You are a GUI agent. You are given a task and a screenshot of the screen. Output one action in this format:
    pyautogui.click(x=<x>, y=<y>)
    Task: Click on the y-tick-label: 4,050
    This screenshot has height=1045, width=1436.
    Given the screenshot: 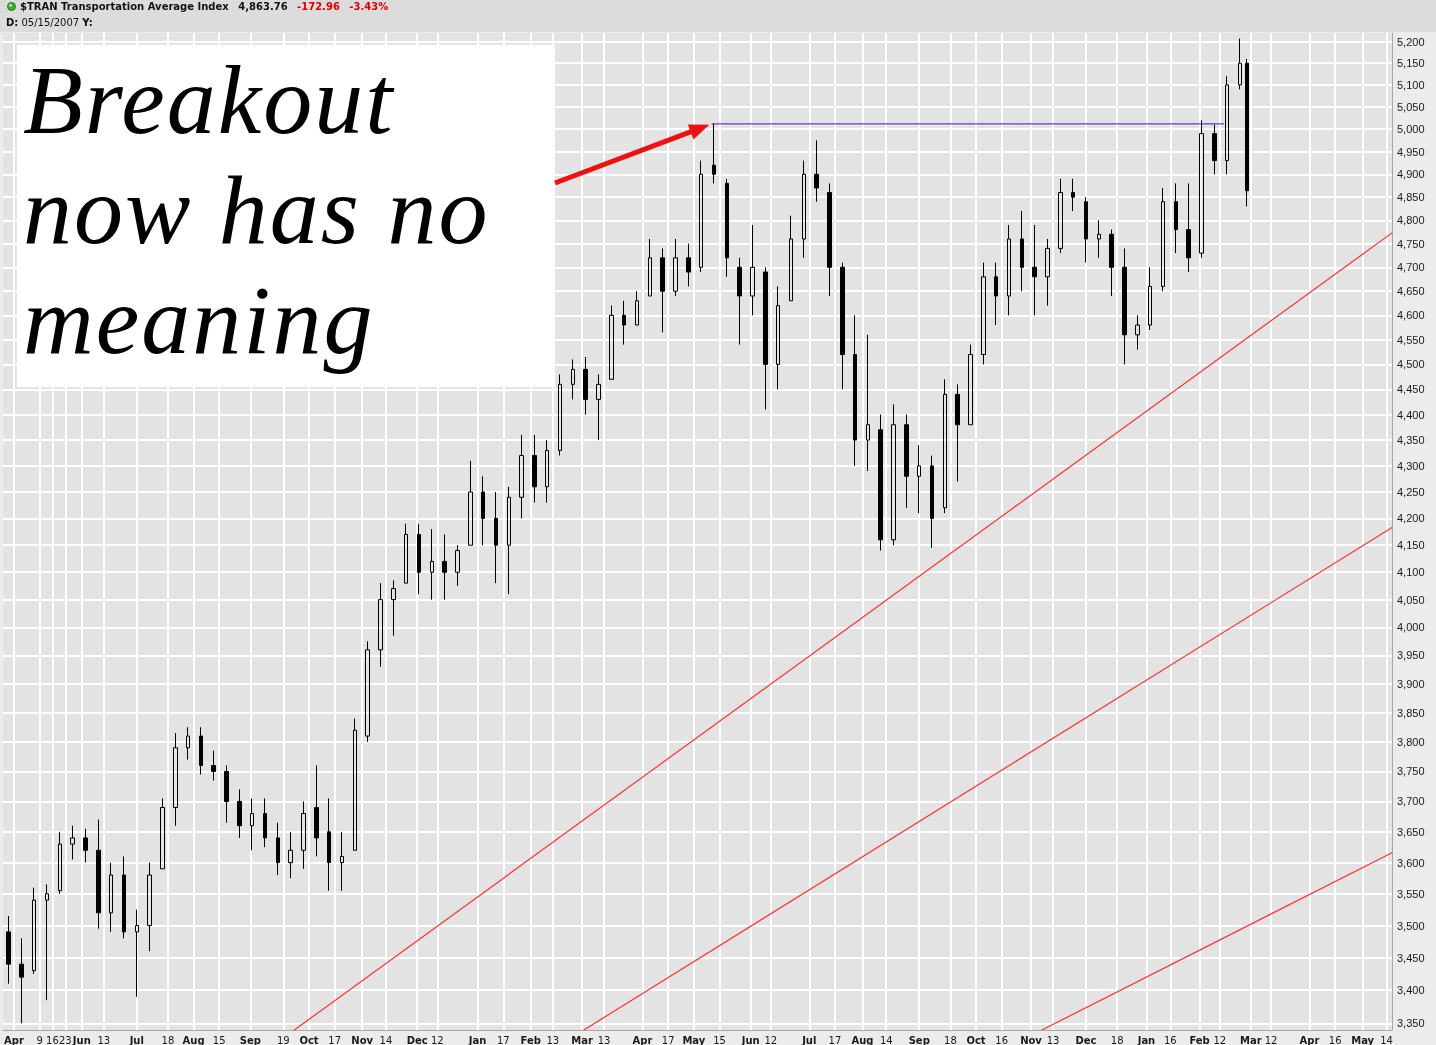 What is the action you would take?
    pyautogui.click(x=1411, y=599)
    